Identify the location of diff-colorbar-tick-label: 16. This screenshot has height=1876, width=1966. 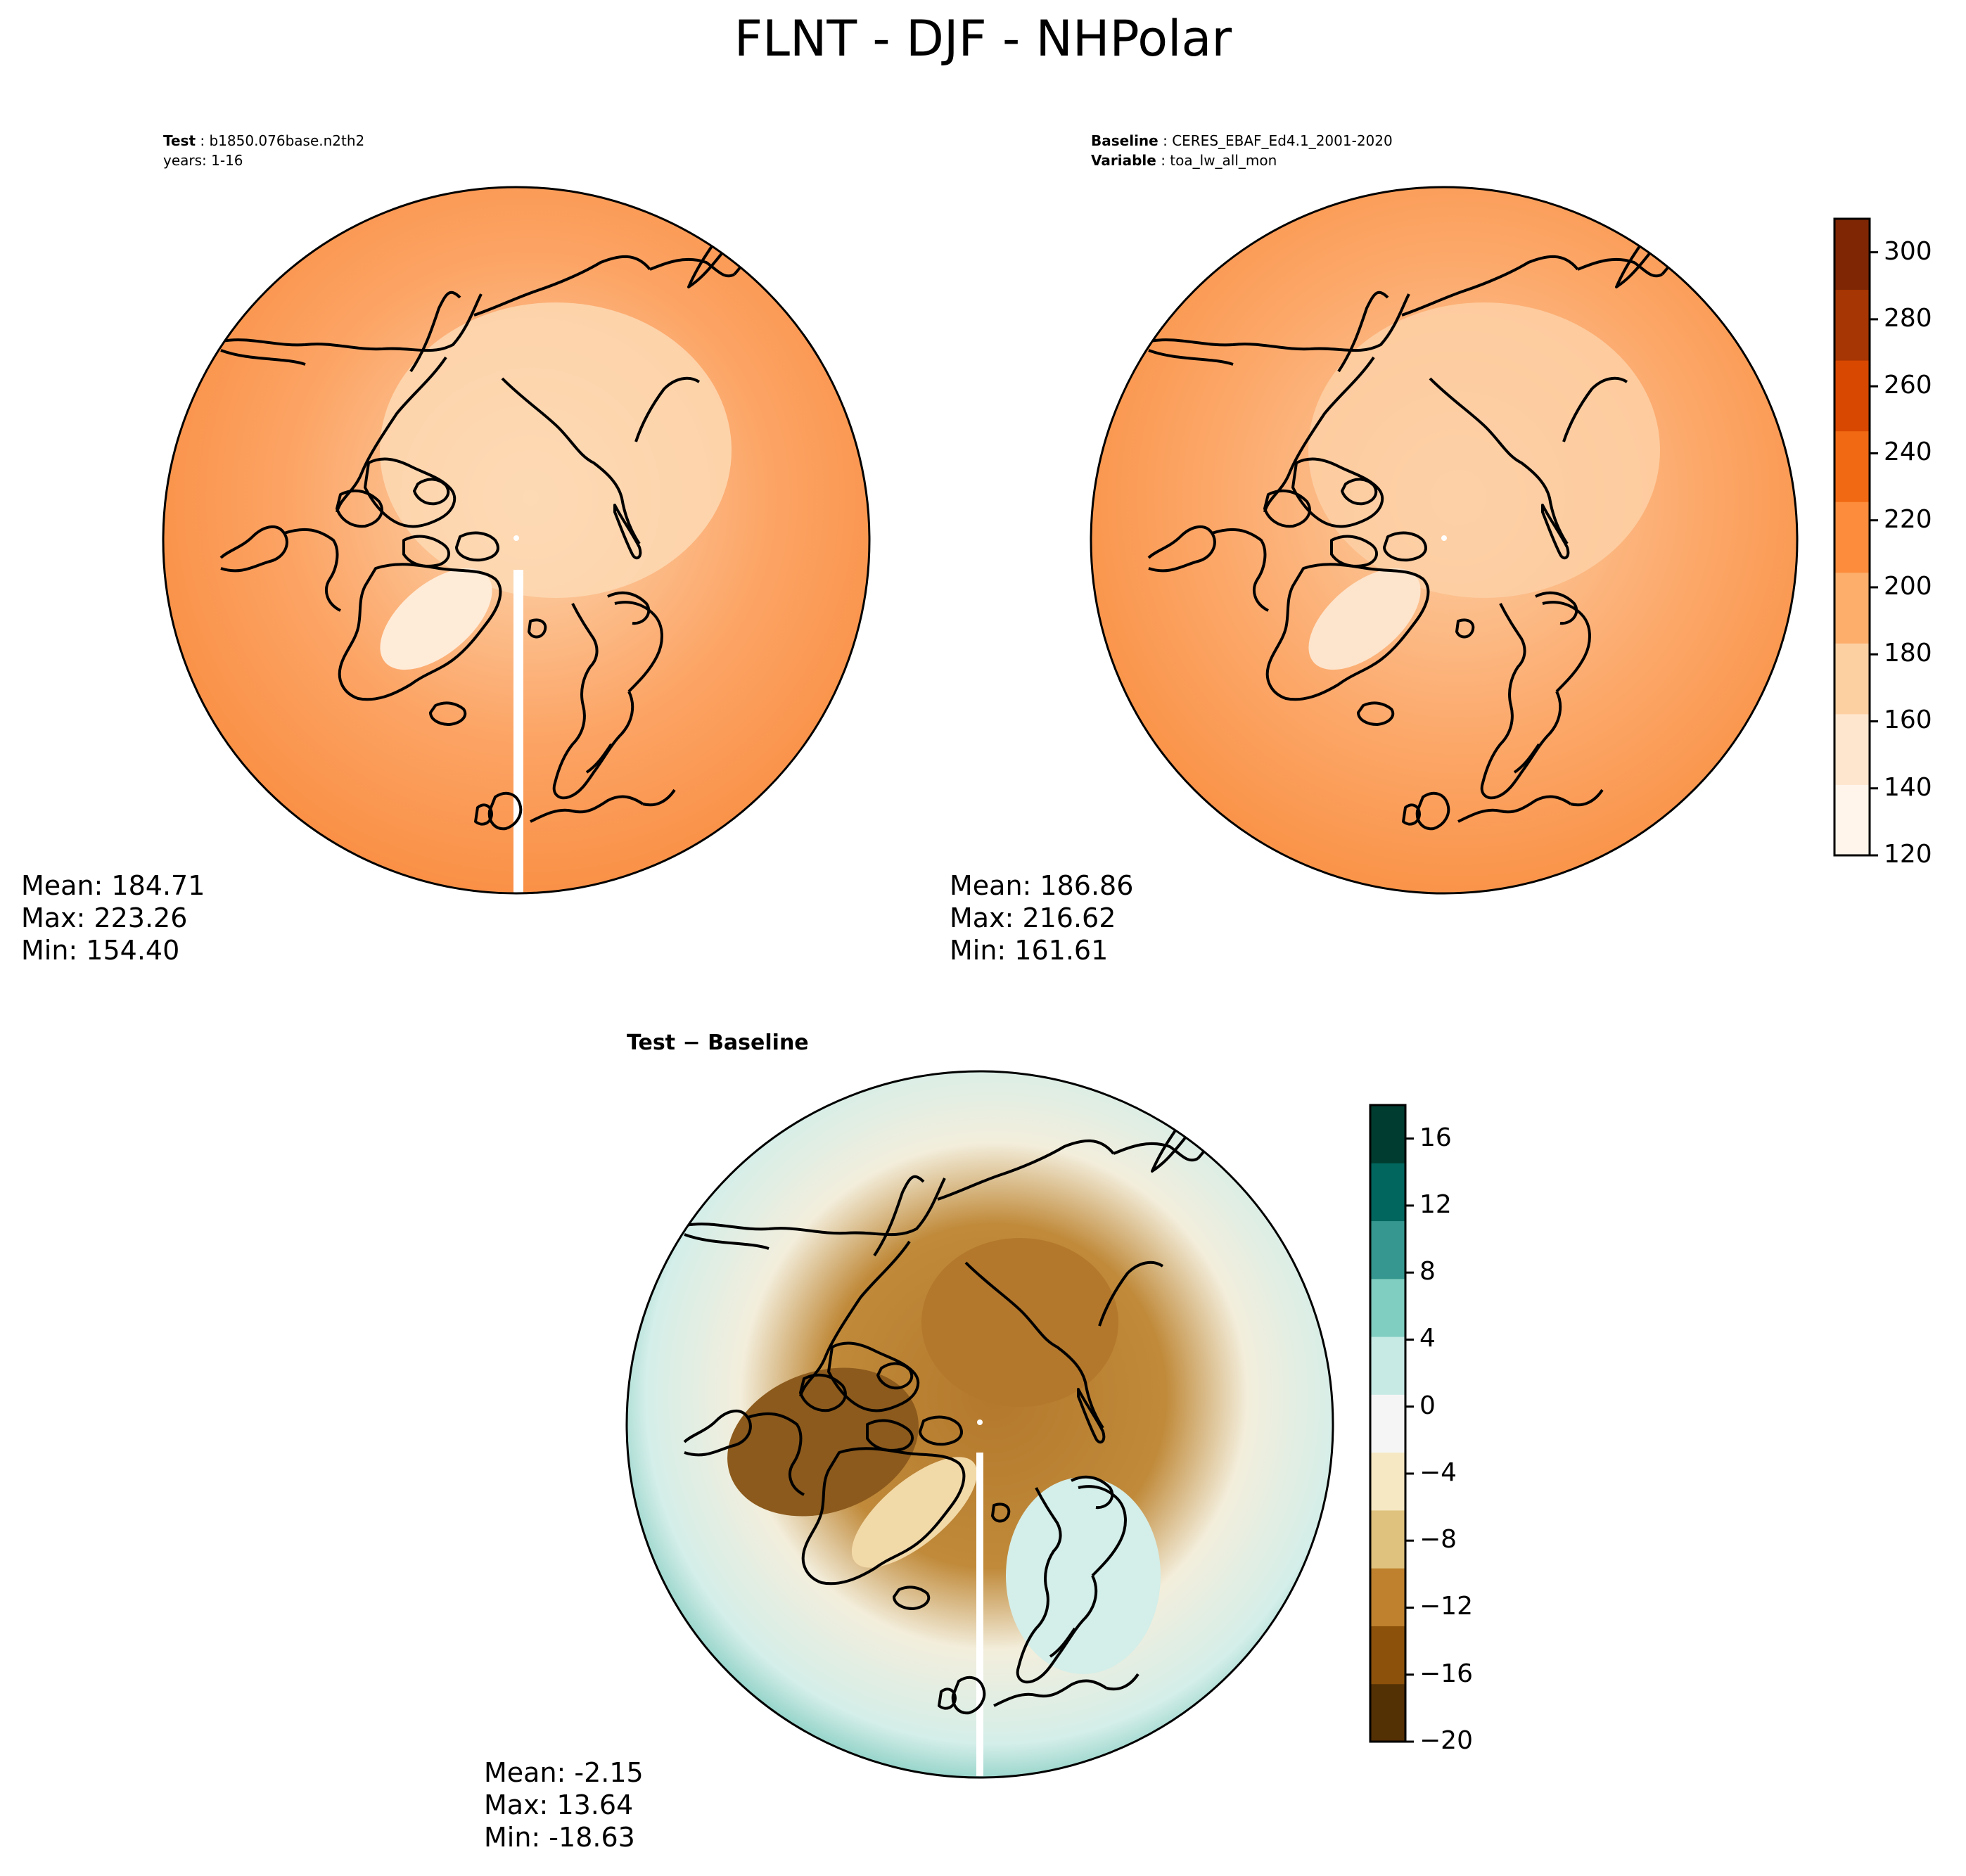
(1435, 1137).